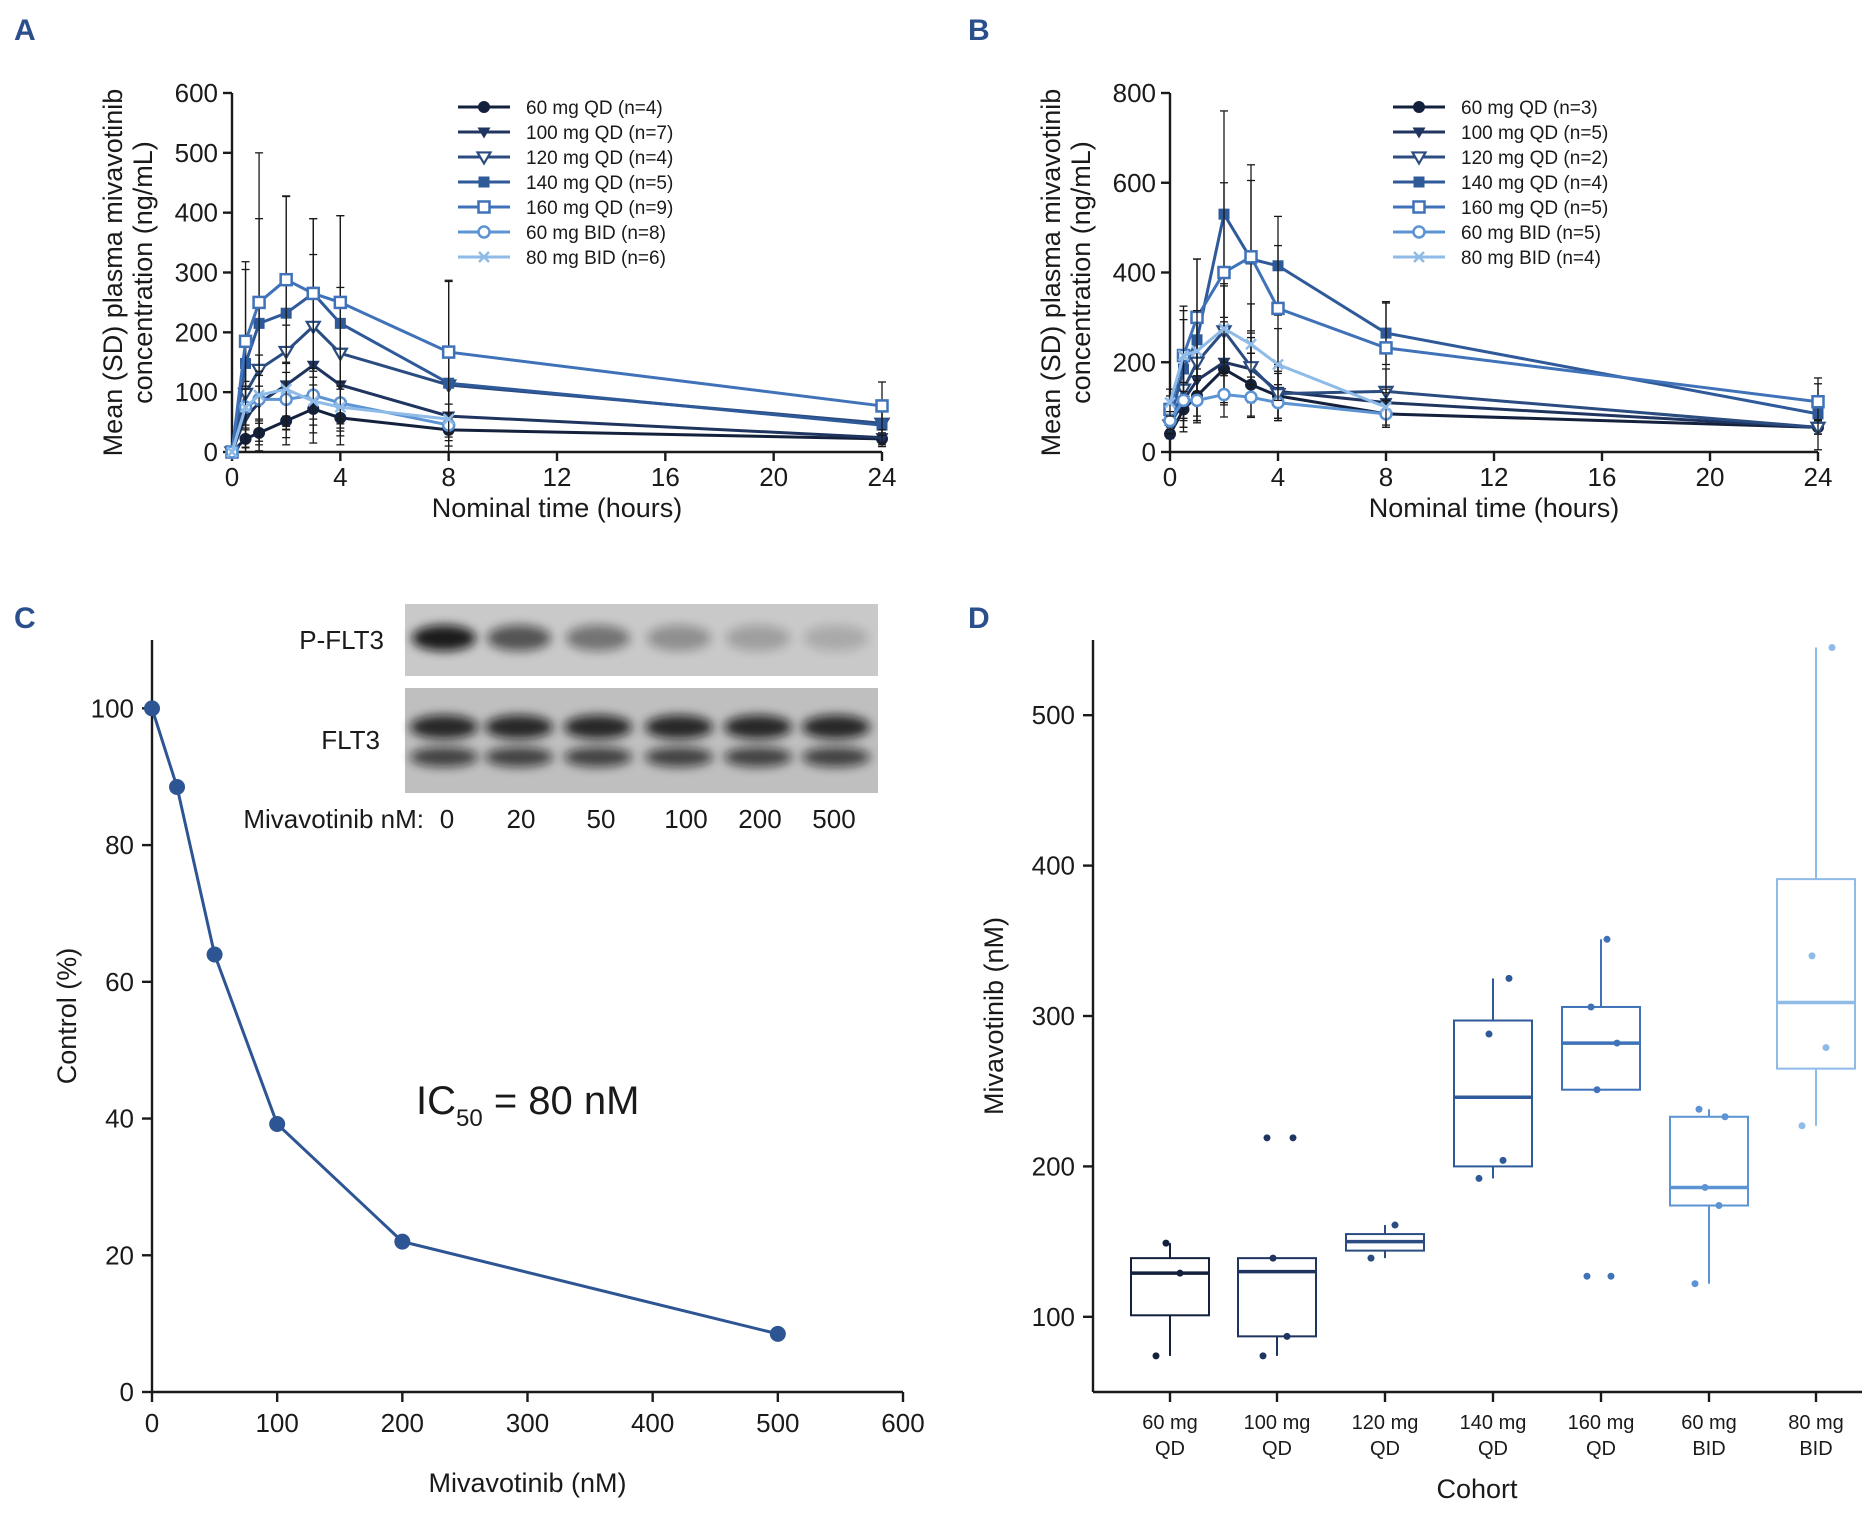 The height and width of the screenshot is (1517, 1870). I want to click on panel-letter-b: B, so click(979, 30).